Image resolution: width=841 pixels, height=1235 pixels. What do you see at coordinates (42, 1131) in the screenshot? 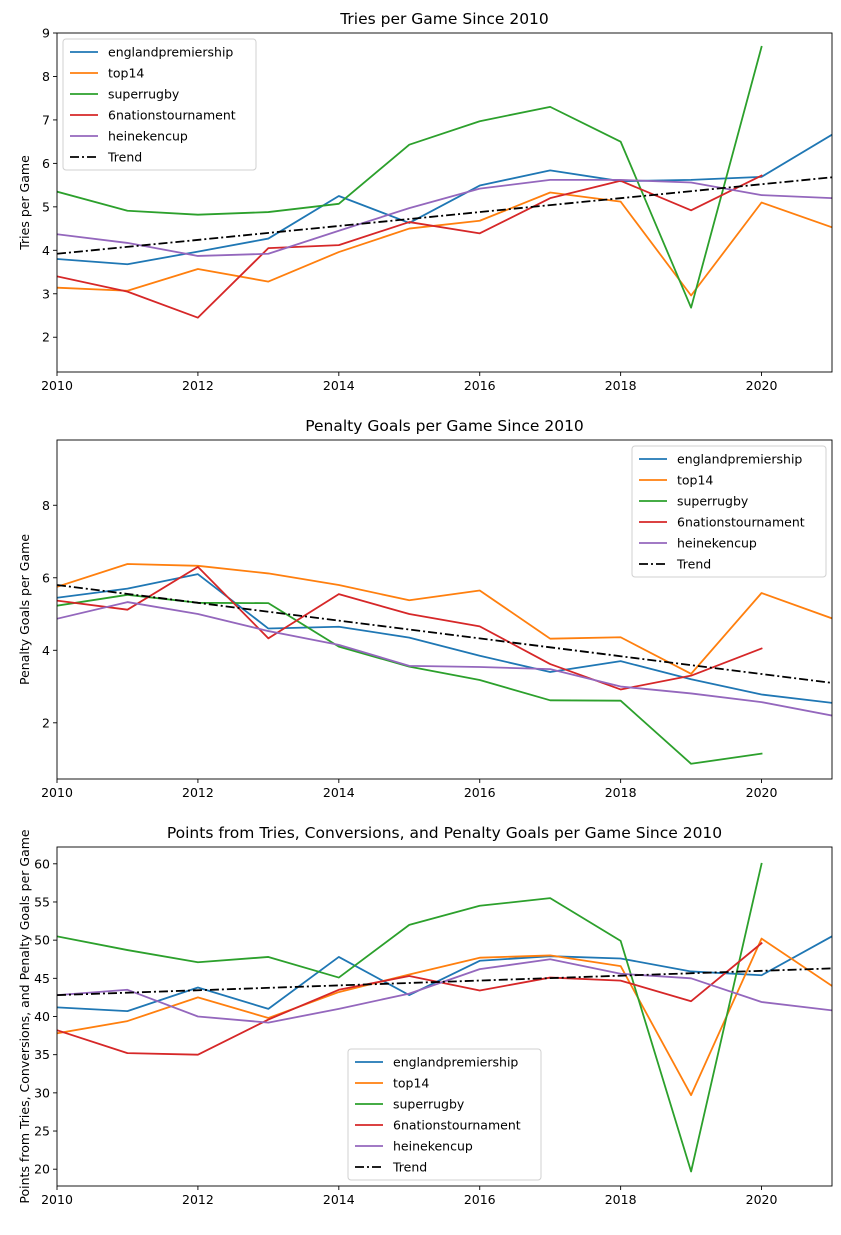
I see `y-tick-label: 25` at bounding box center [42, 1131].